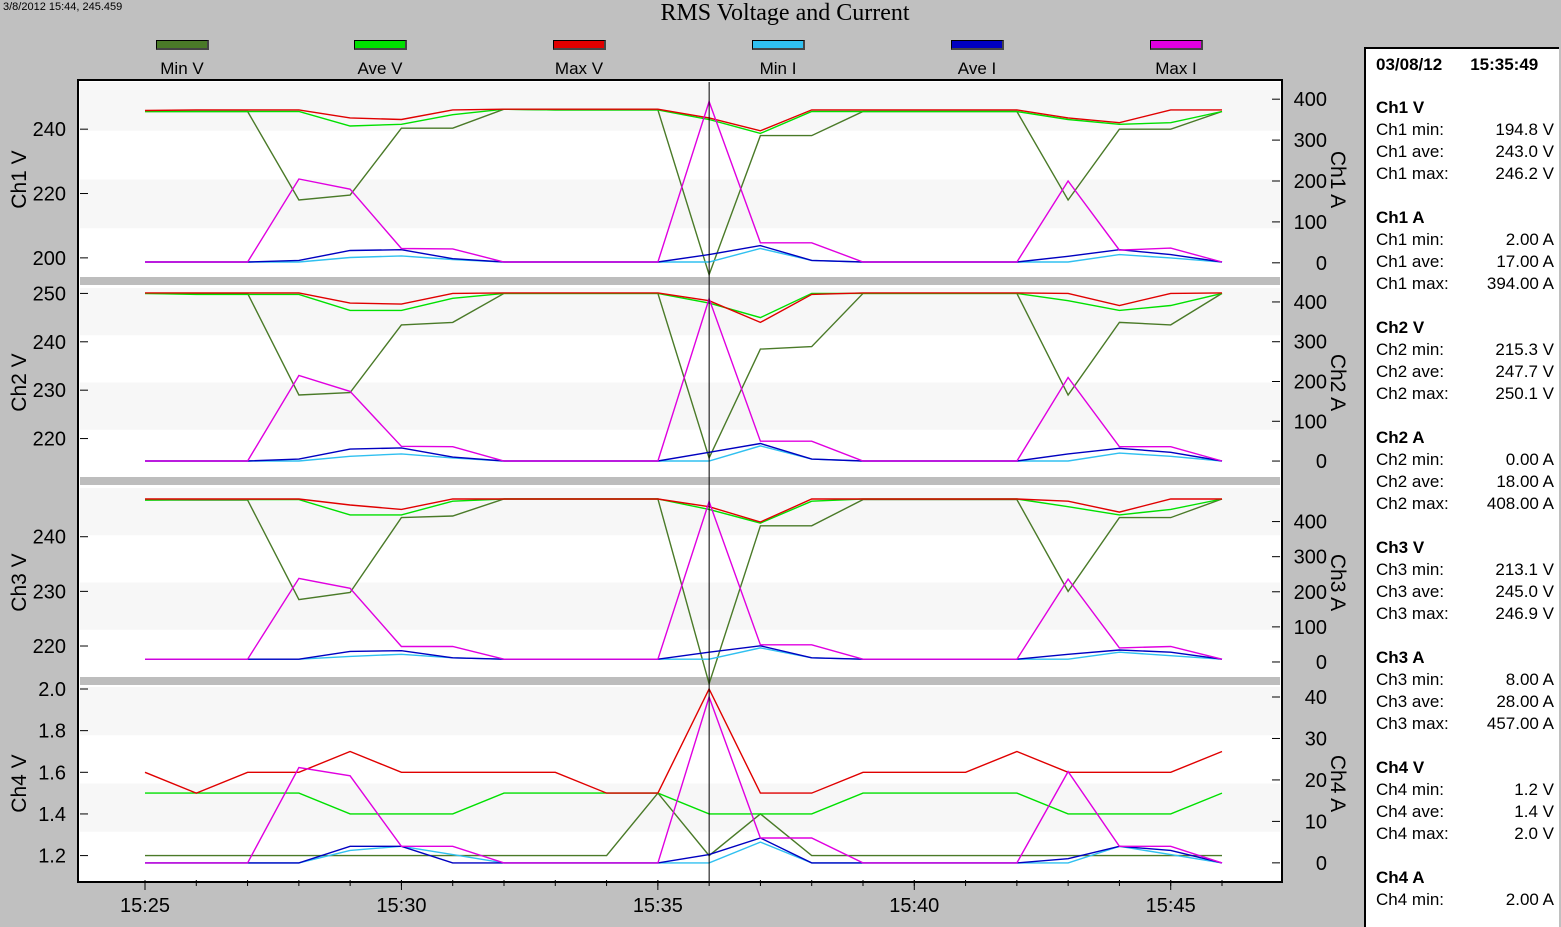 The width and height of the screenshot is (1561, 927). What do you see at coordinates (1400, 547) in the screenshot?
I see `summary-group-title: Ch3 V` at bounding box center [1400, 547].